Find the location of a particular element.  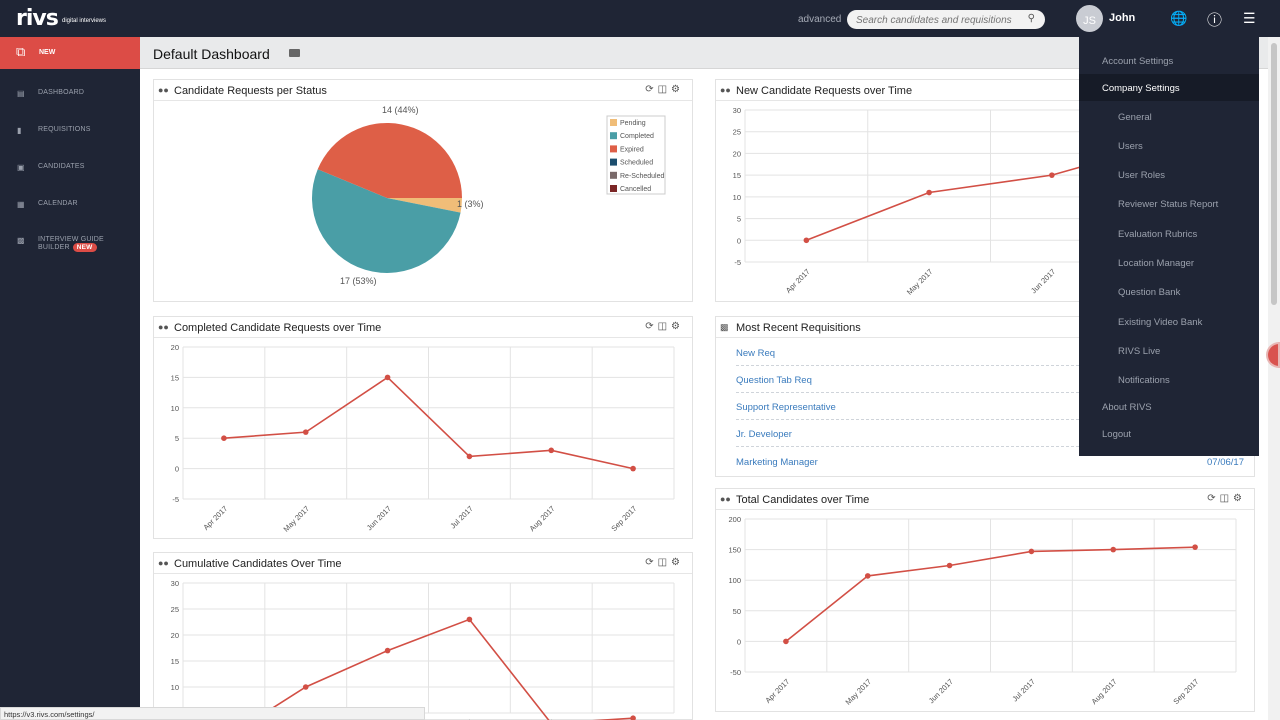

panel-title: Most Recent Requisitions is located at coordinates (798, 328).